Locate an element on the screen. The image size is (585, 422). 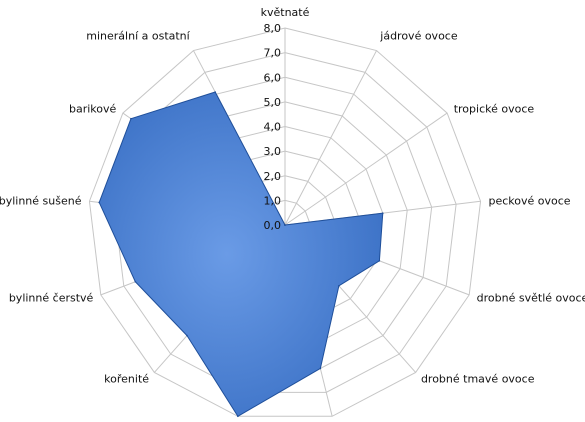
radial-tick-label: 4,0 is located at coordinates (273, 127).